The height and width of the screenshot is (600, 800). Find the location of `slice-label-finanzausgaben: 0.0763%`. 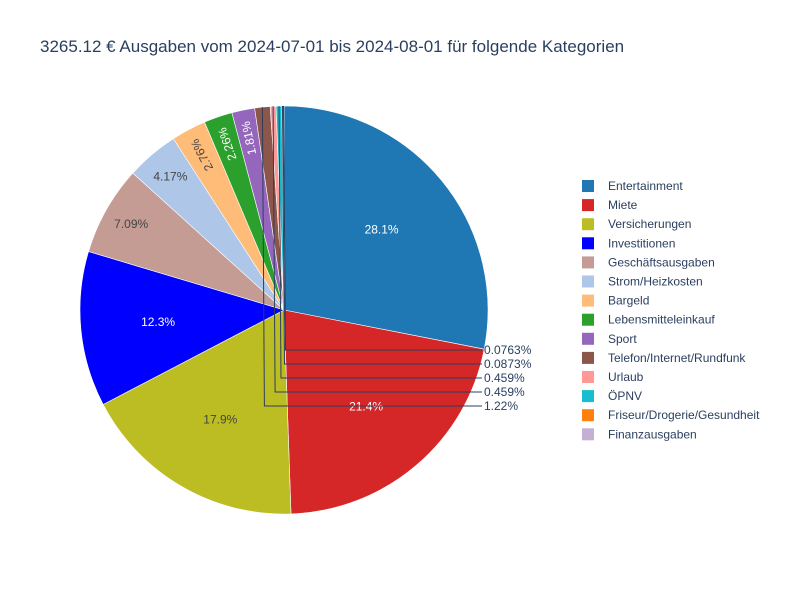

slice-label-finanzausgaben: 0.0763% is located at coordinates (508, 350).